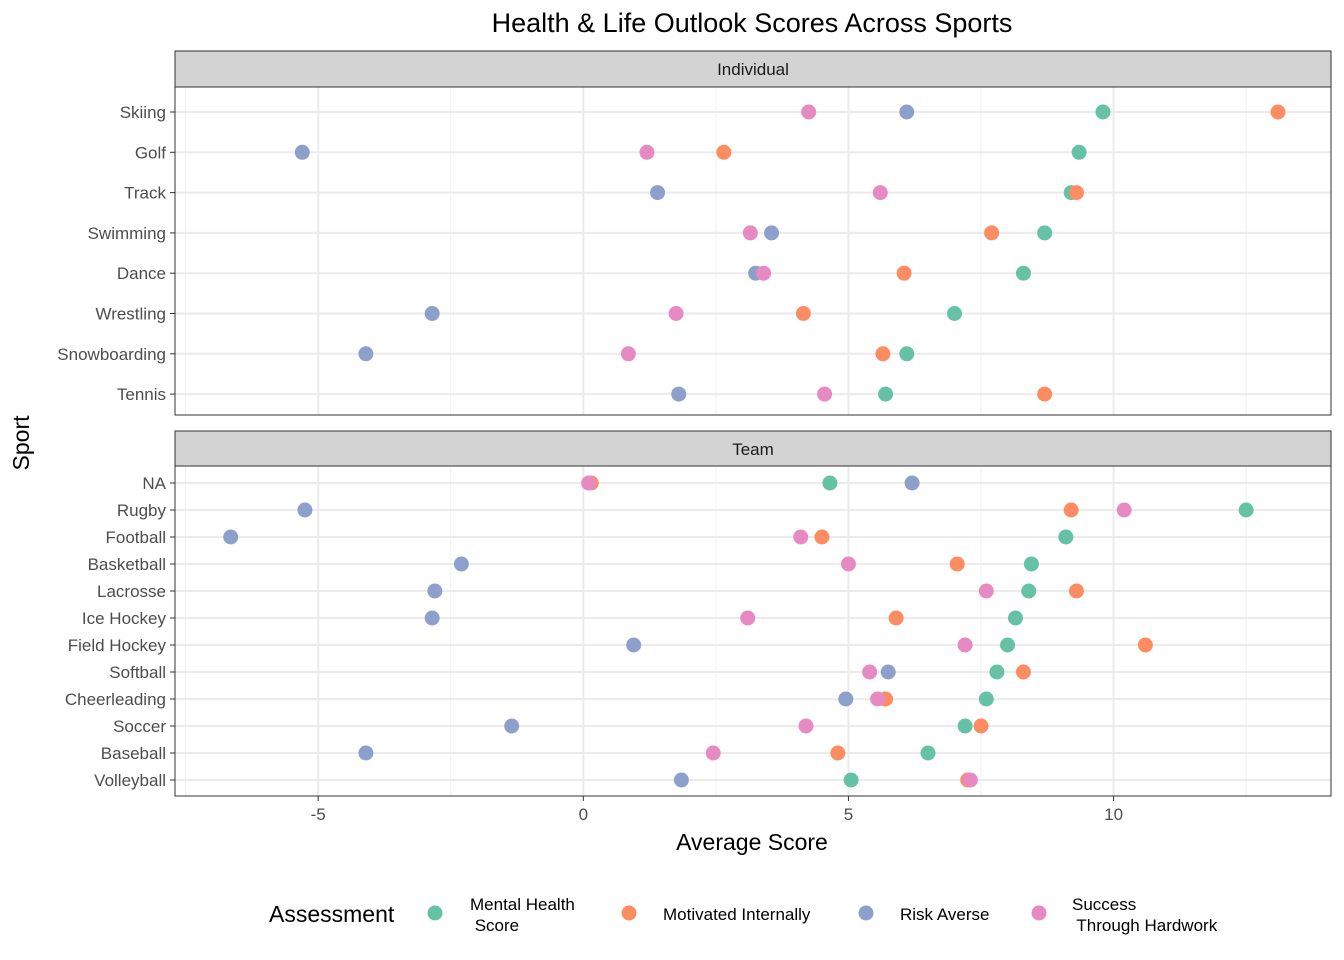  What do you see at coordinates (992, 233) in the screenshot?
I see `point-motivated-swimming` at bounding box center [992, 233].